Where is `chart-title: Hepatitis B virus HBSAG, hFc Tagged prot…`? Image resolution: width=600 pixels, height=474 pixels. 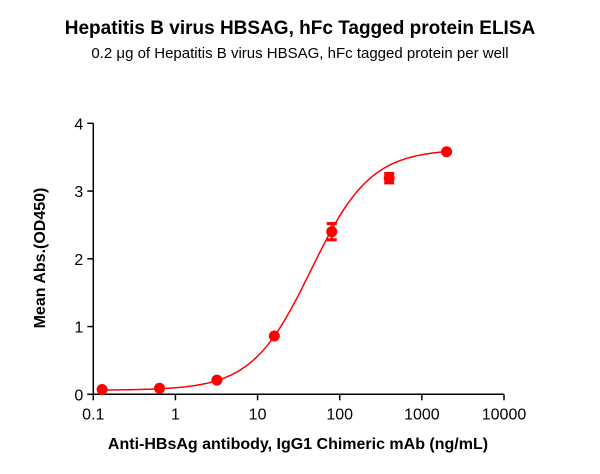 chart-title: Hepatitis B virus HBSAG, hFc Tagged prot… is located at coordinates (300, 28).